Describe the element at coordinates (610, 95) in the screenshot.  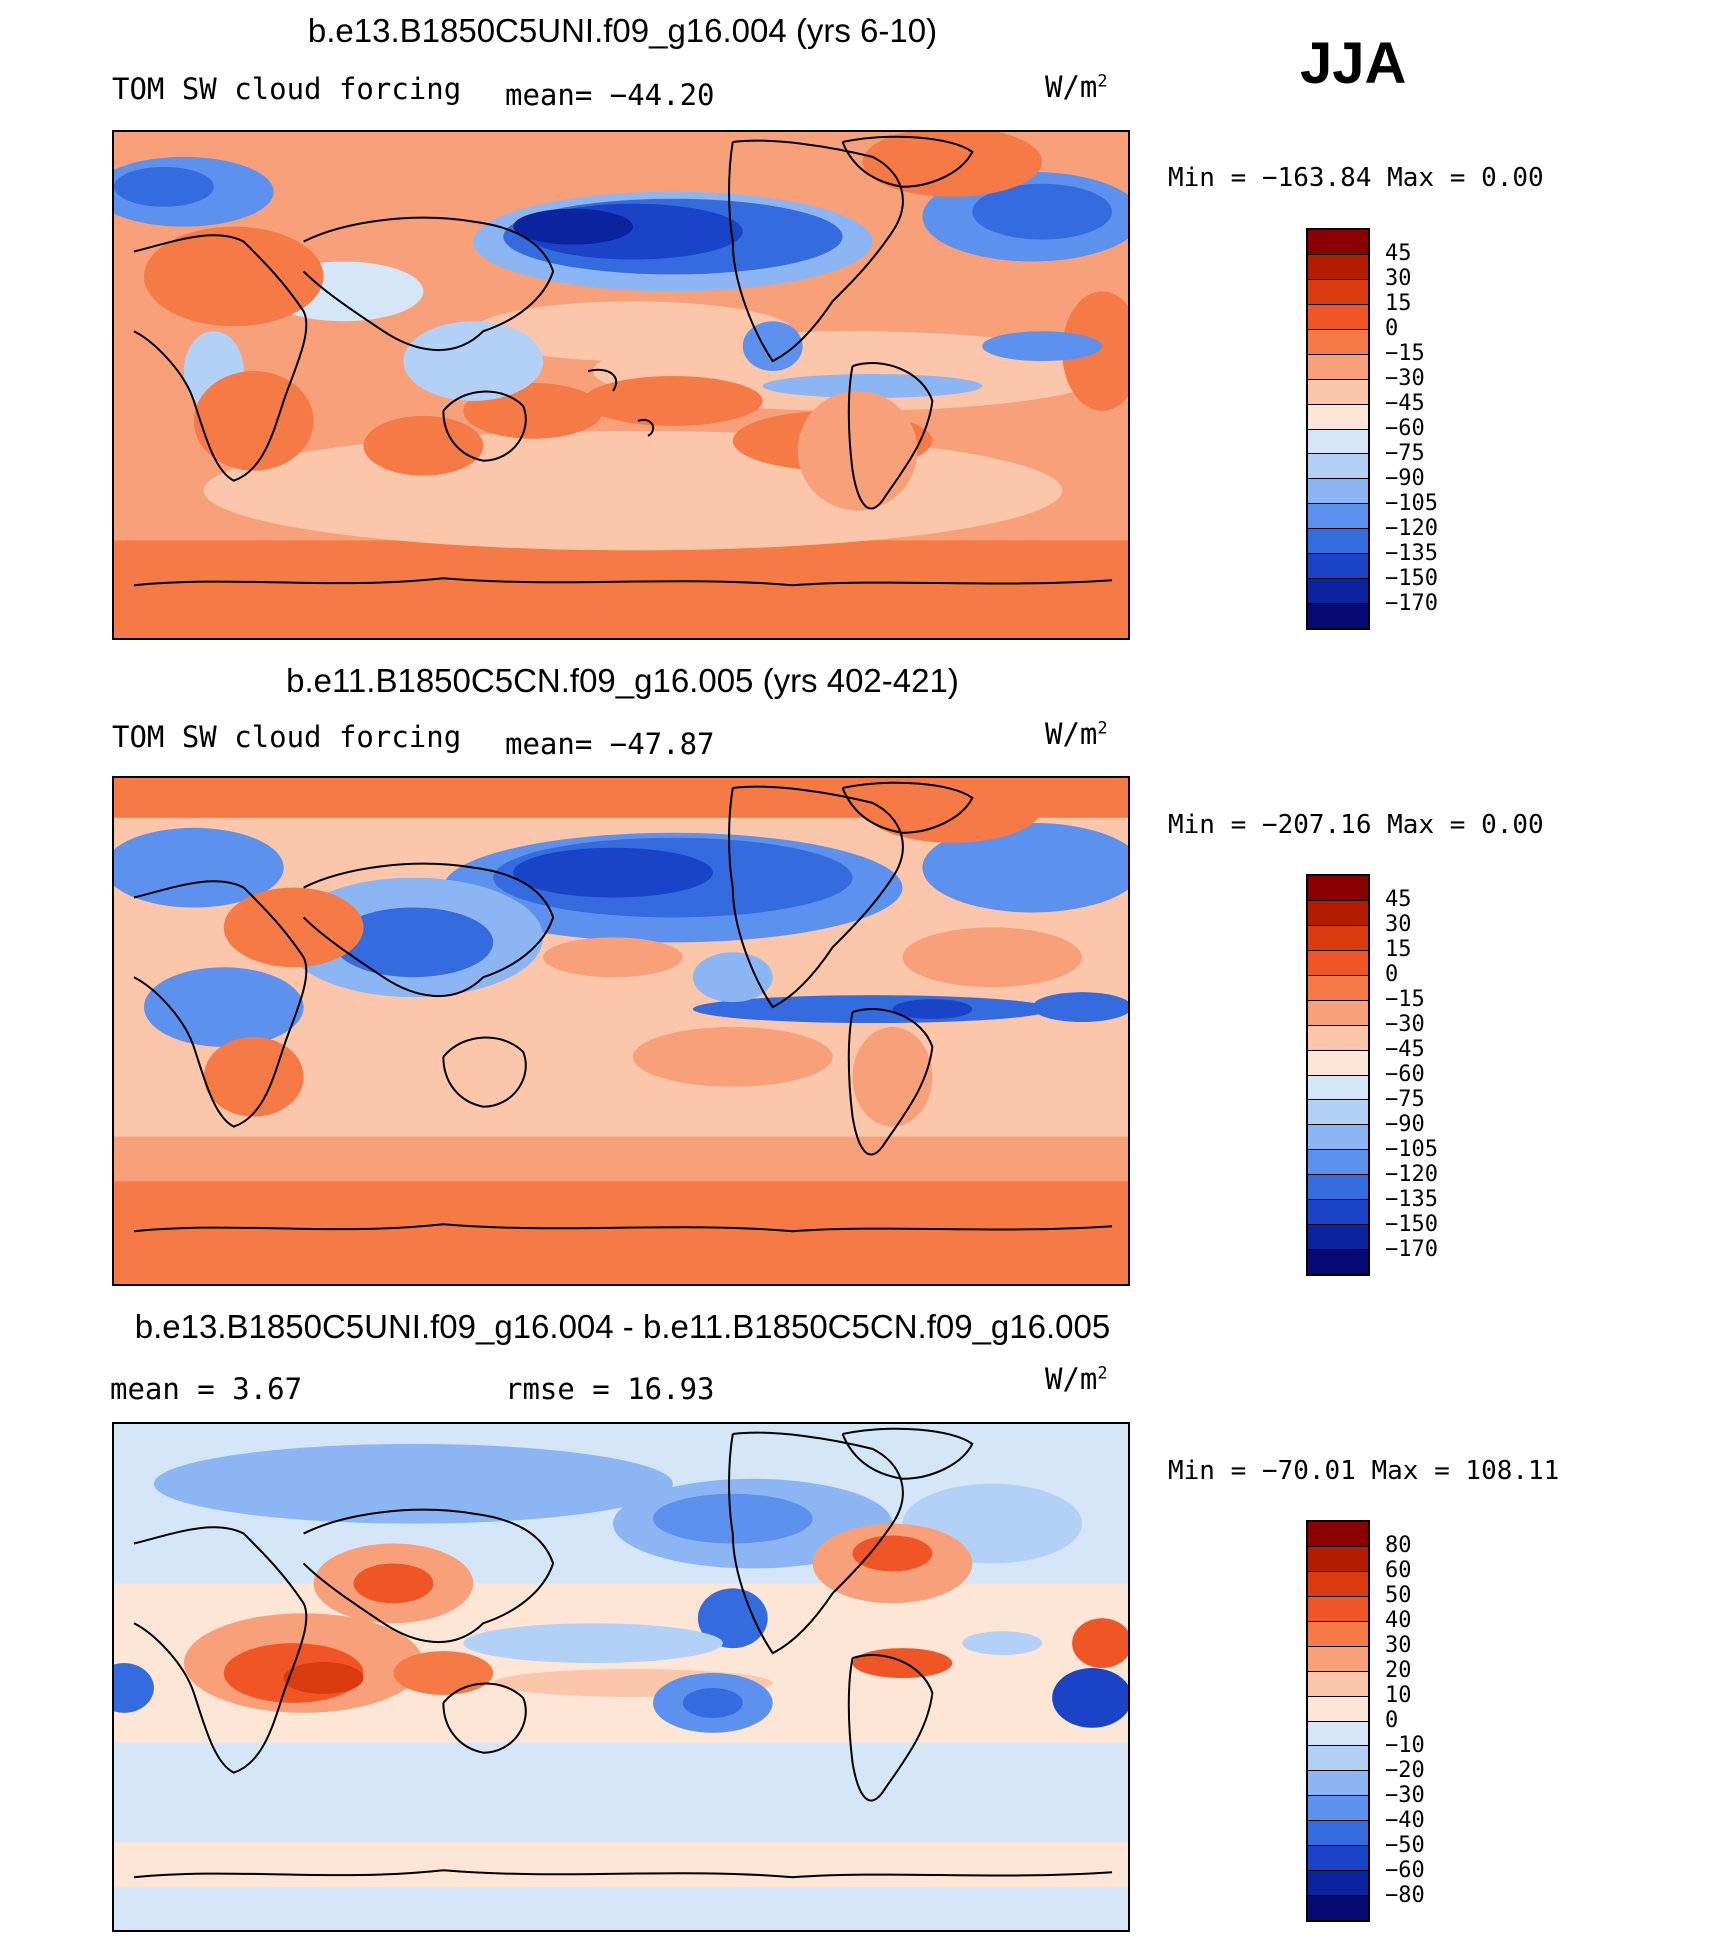
I see `panel1-mean: mean= −44.20` at that location.